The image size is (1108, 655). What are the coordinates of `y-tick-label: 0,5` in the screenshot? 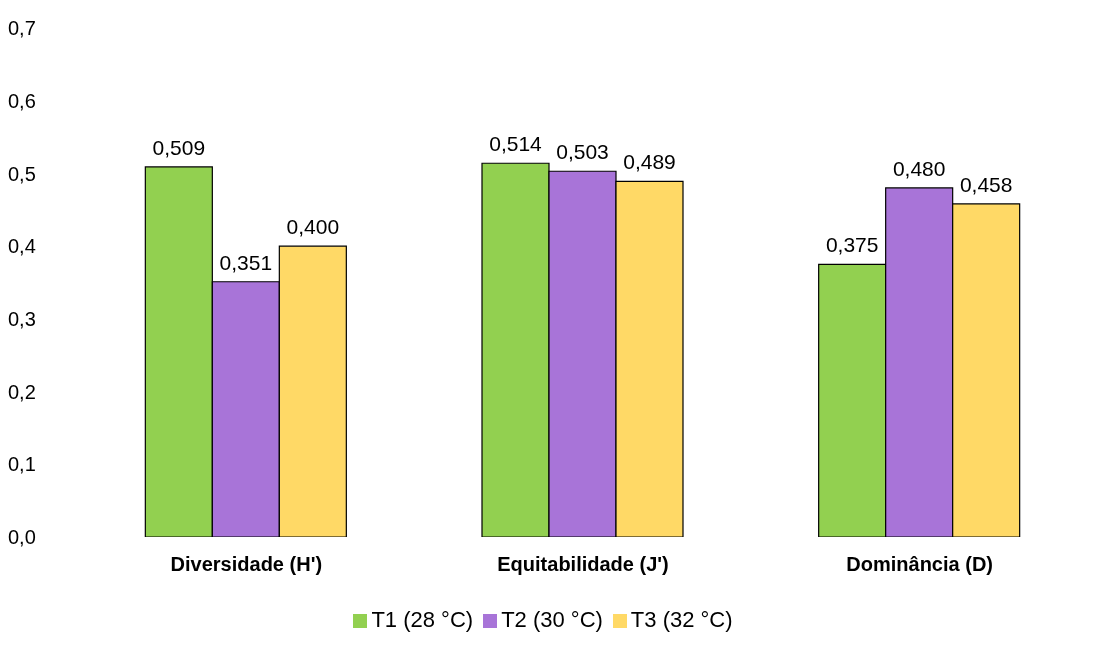 It's located at (22, 173).